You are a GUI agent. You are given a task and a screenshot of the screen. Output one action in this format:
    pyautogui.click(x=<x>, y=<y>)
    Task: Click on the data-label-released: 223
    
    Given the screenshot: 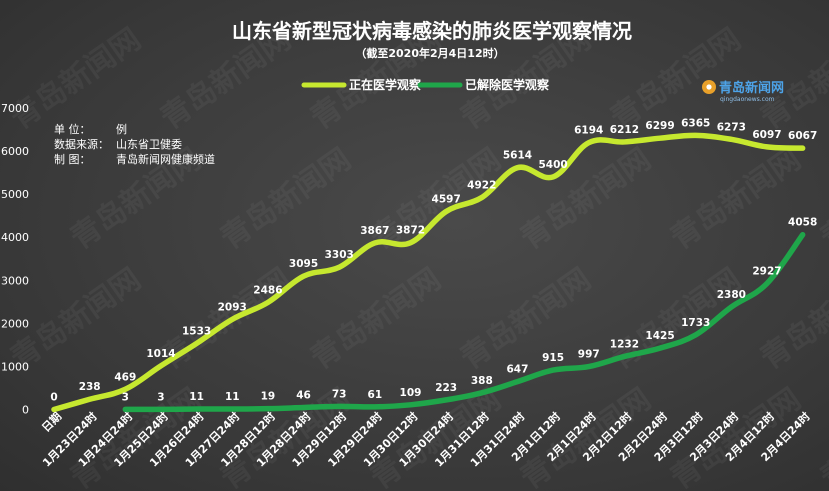 What is the action you would take?
    pyautogui.click(x=446, y=388)
    